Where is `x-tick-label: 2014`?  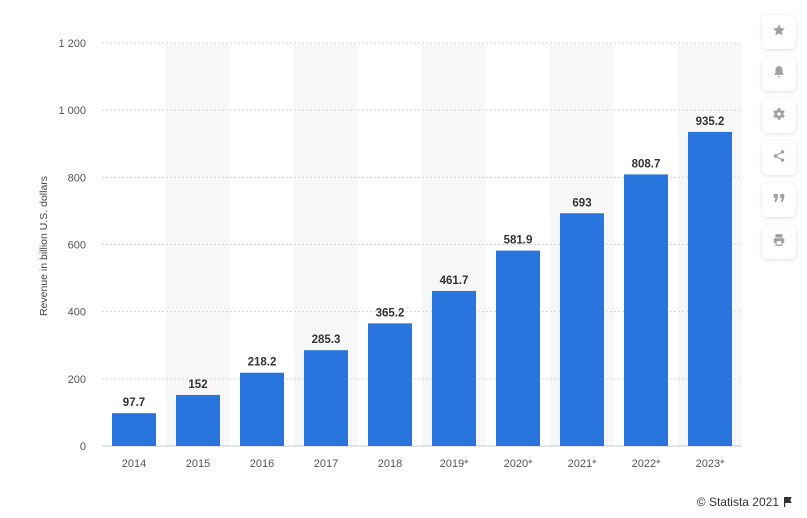
x-tick-label: 2014 is located at coordinates (134, 464).